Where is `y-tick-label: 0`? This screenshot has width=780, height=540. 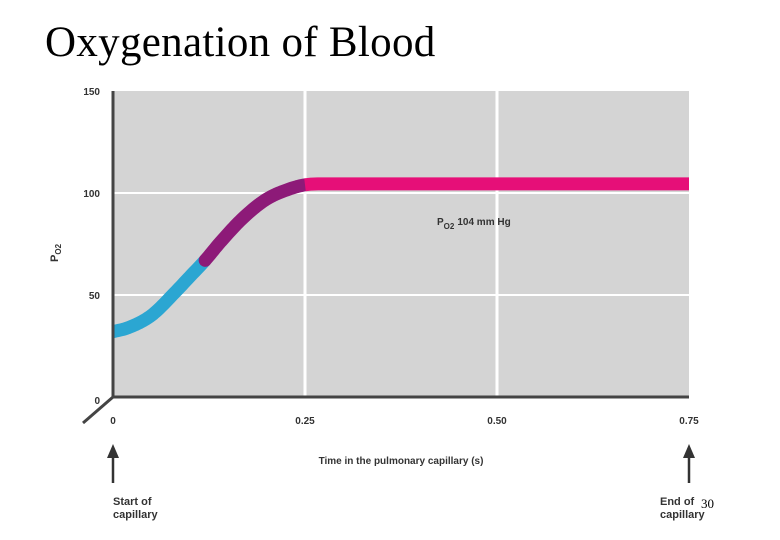 y-tick-label: 0 is located at coordinates (97, 401).